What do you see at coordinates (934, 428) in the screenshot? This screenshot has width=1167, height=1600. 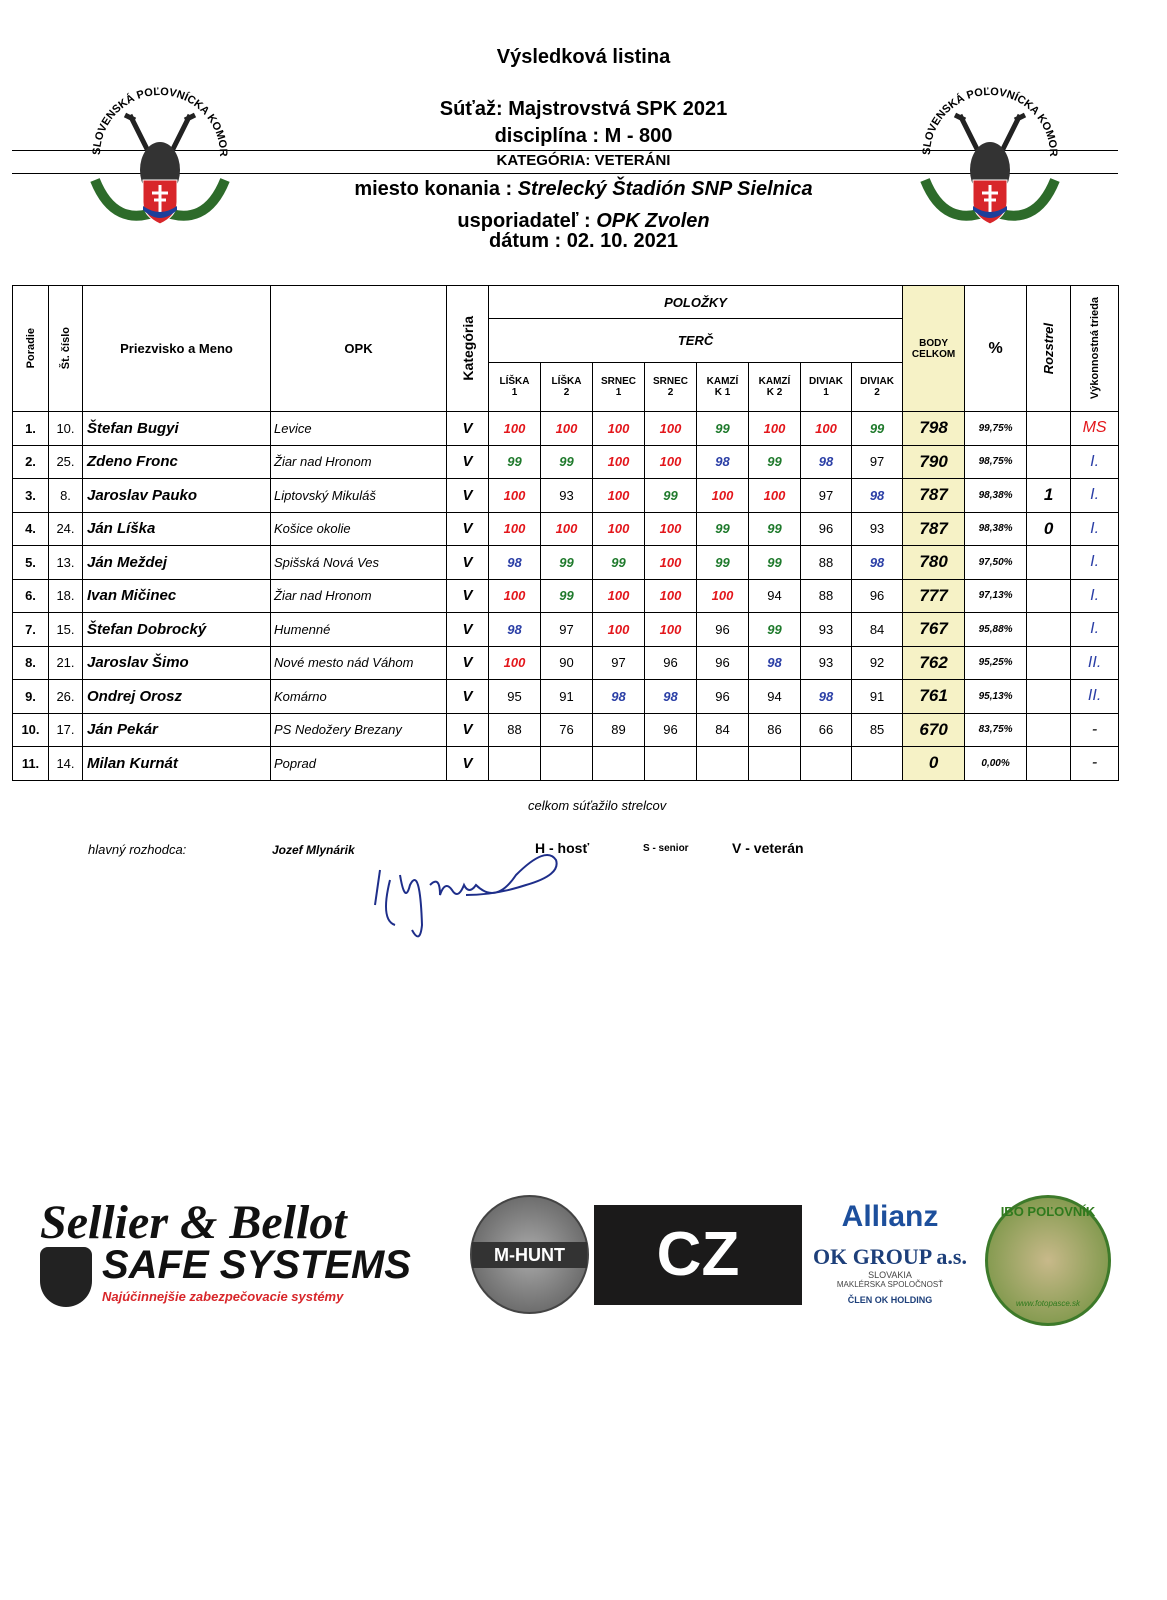 I see `total: 798` at bounding box center [934, 428].